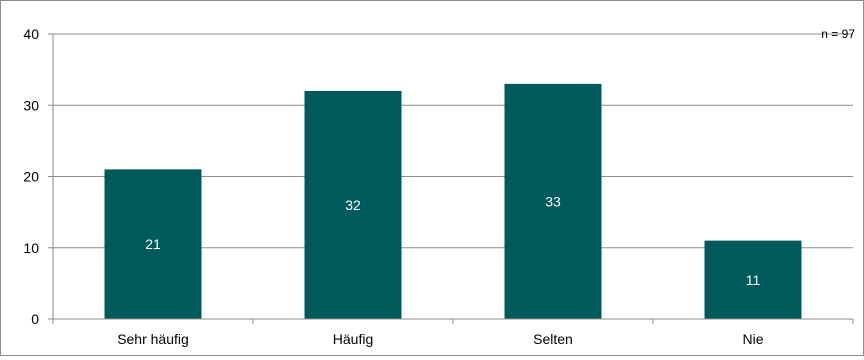 This screenshot has height=360, width=864. I want to click on y-tick-label: 0, so click(35, 319).